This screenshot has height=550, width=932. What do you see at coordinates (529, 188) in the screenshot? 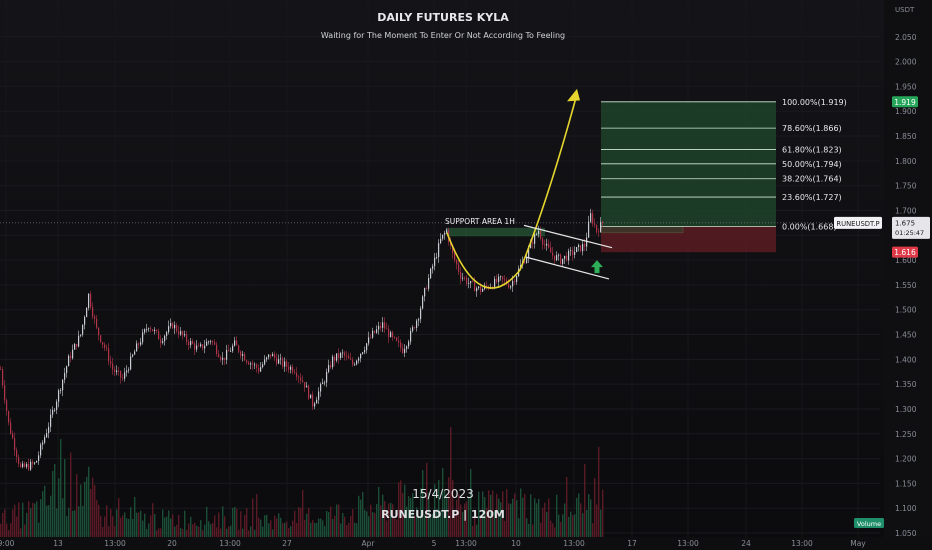
I see `chart-drawings: SUPPORT AREA 1H` at bounding box center [529, 188].